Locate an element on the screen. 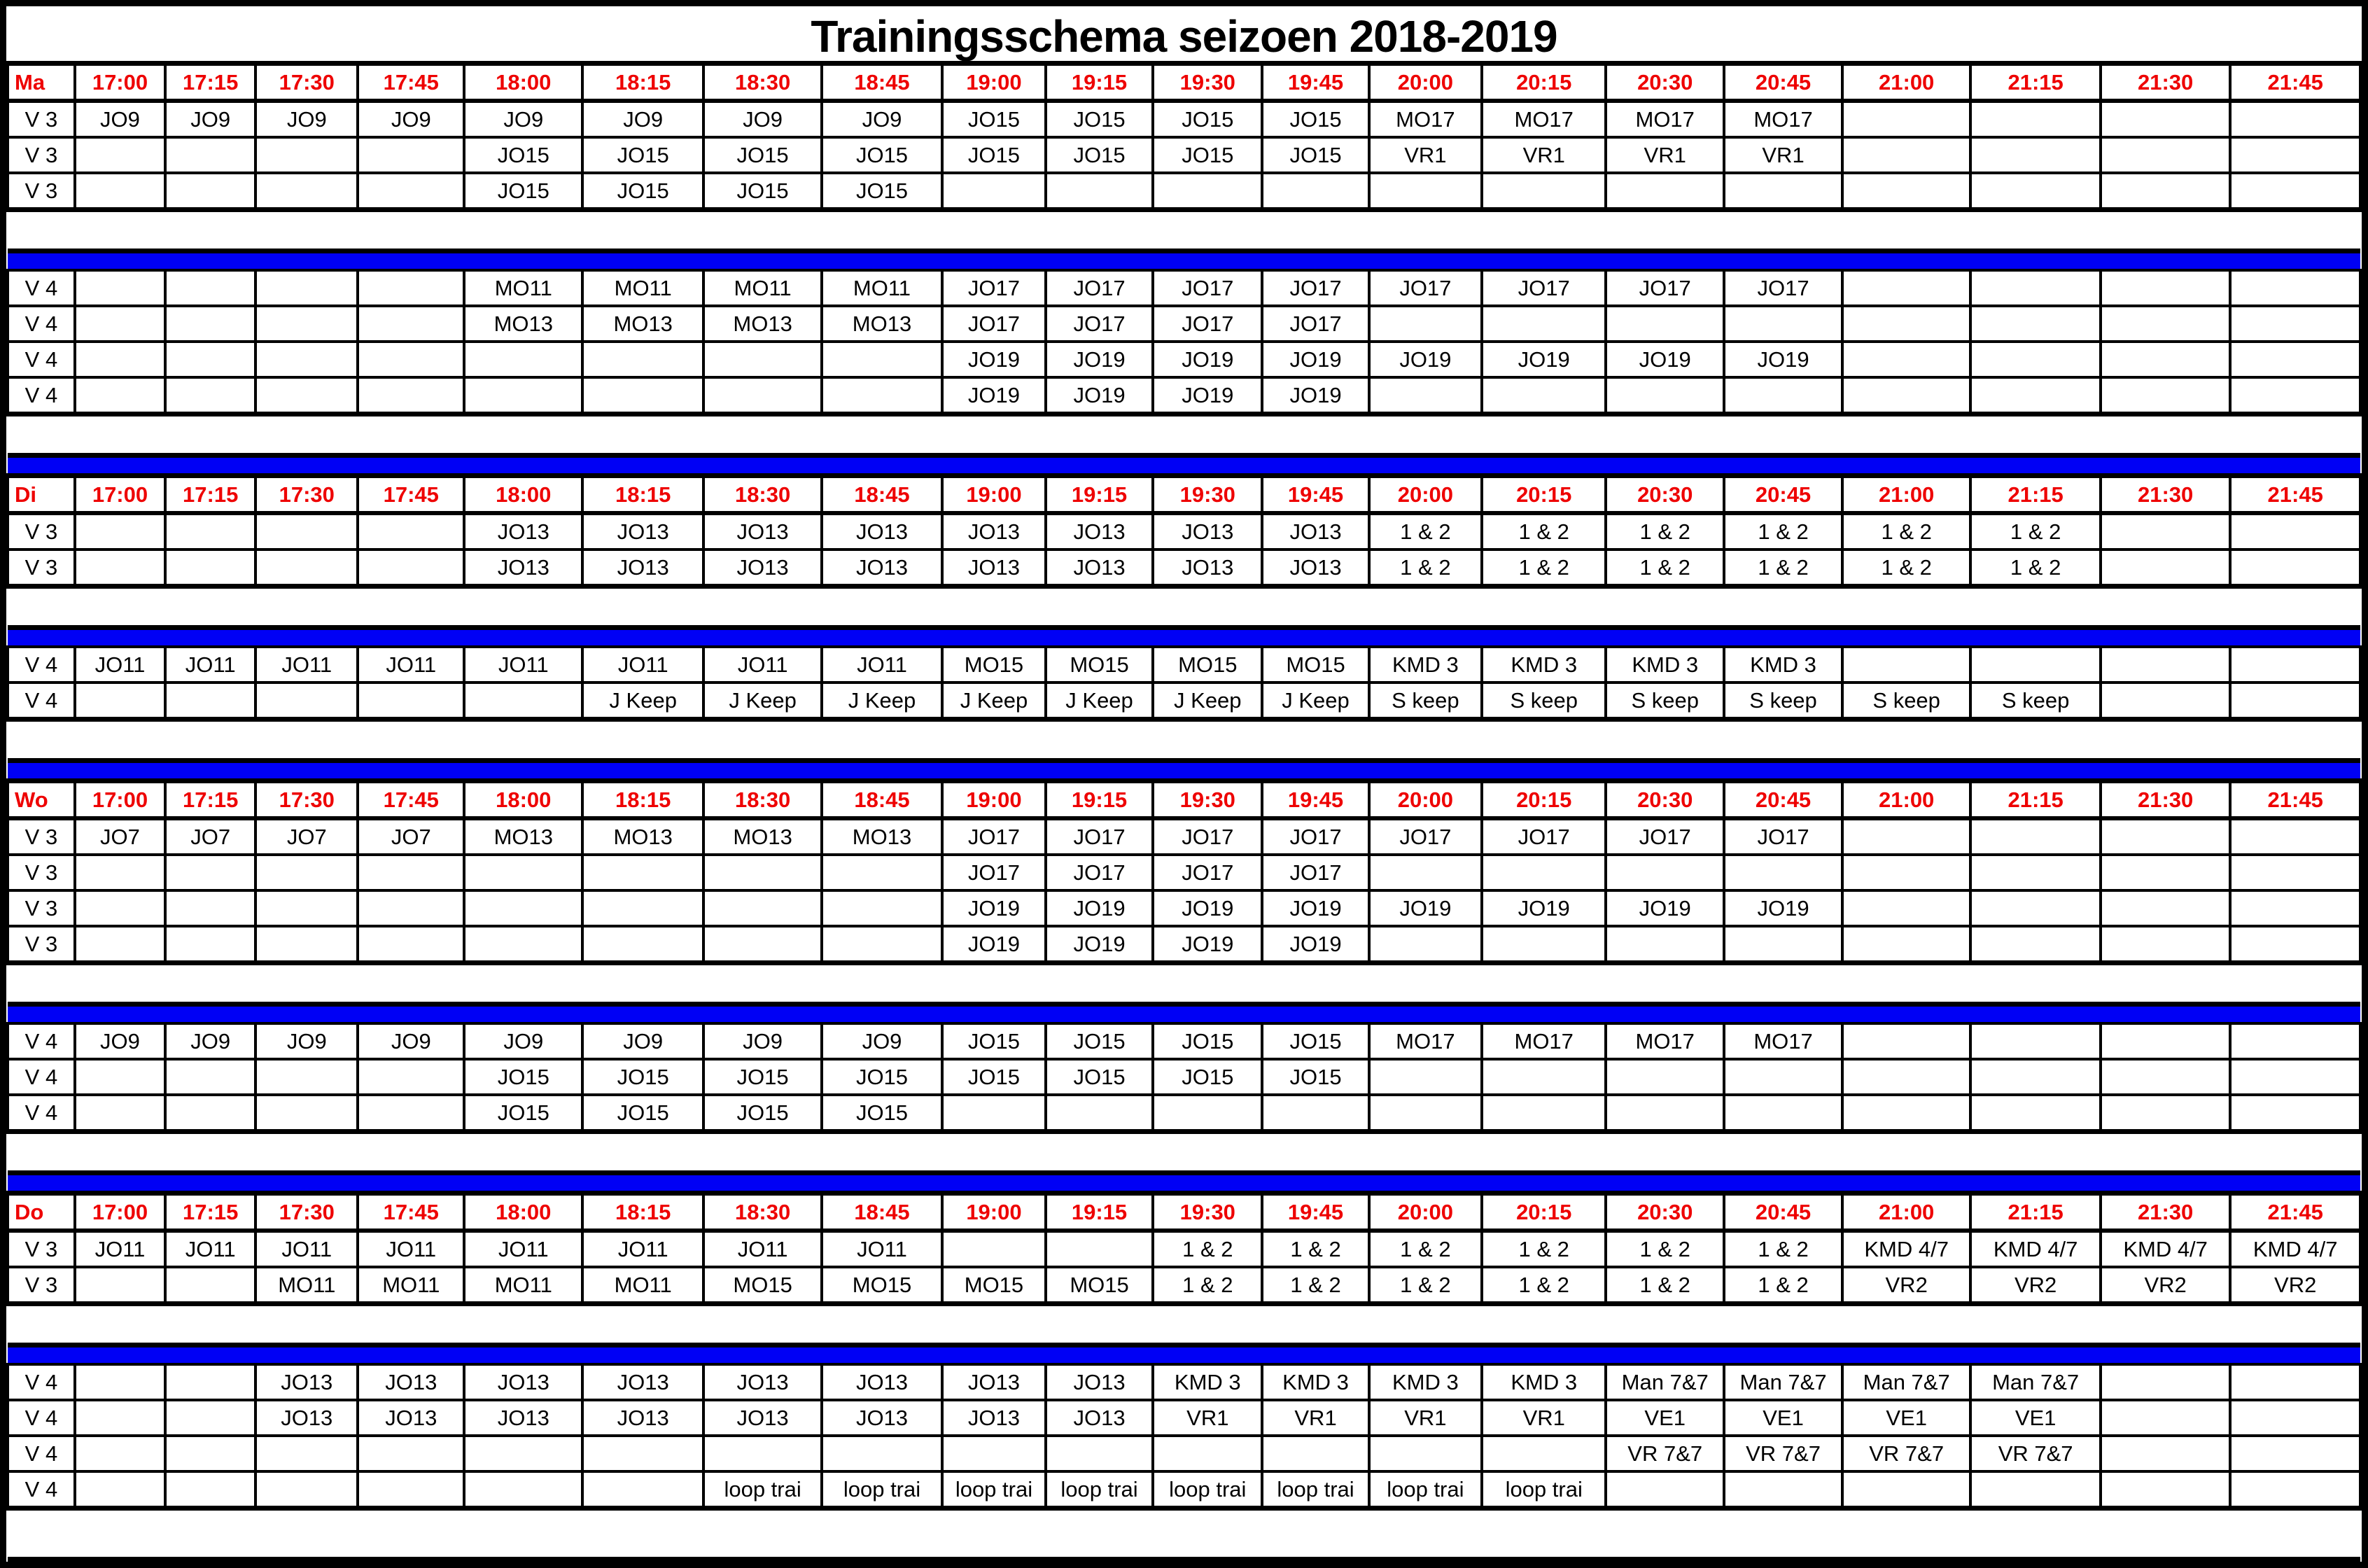 This screenshot has width=2368, height=1568. time-header-cell: 19:00 is located at coordinates (994, 494).